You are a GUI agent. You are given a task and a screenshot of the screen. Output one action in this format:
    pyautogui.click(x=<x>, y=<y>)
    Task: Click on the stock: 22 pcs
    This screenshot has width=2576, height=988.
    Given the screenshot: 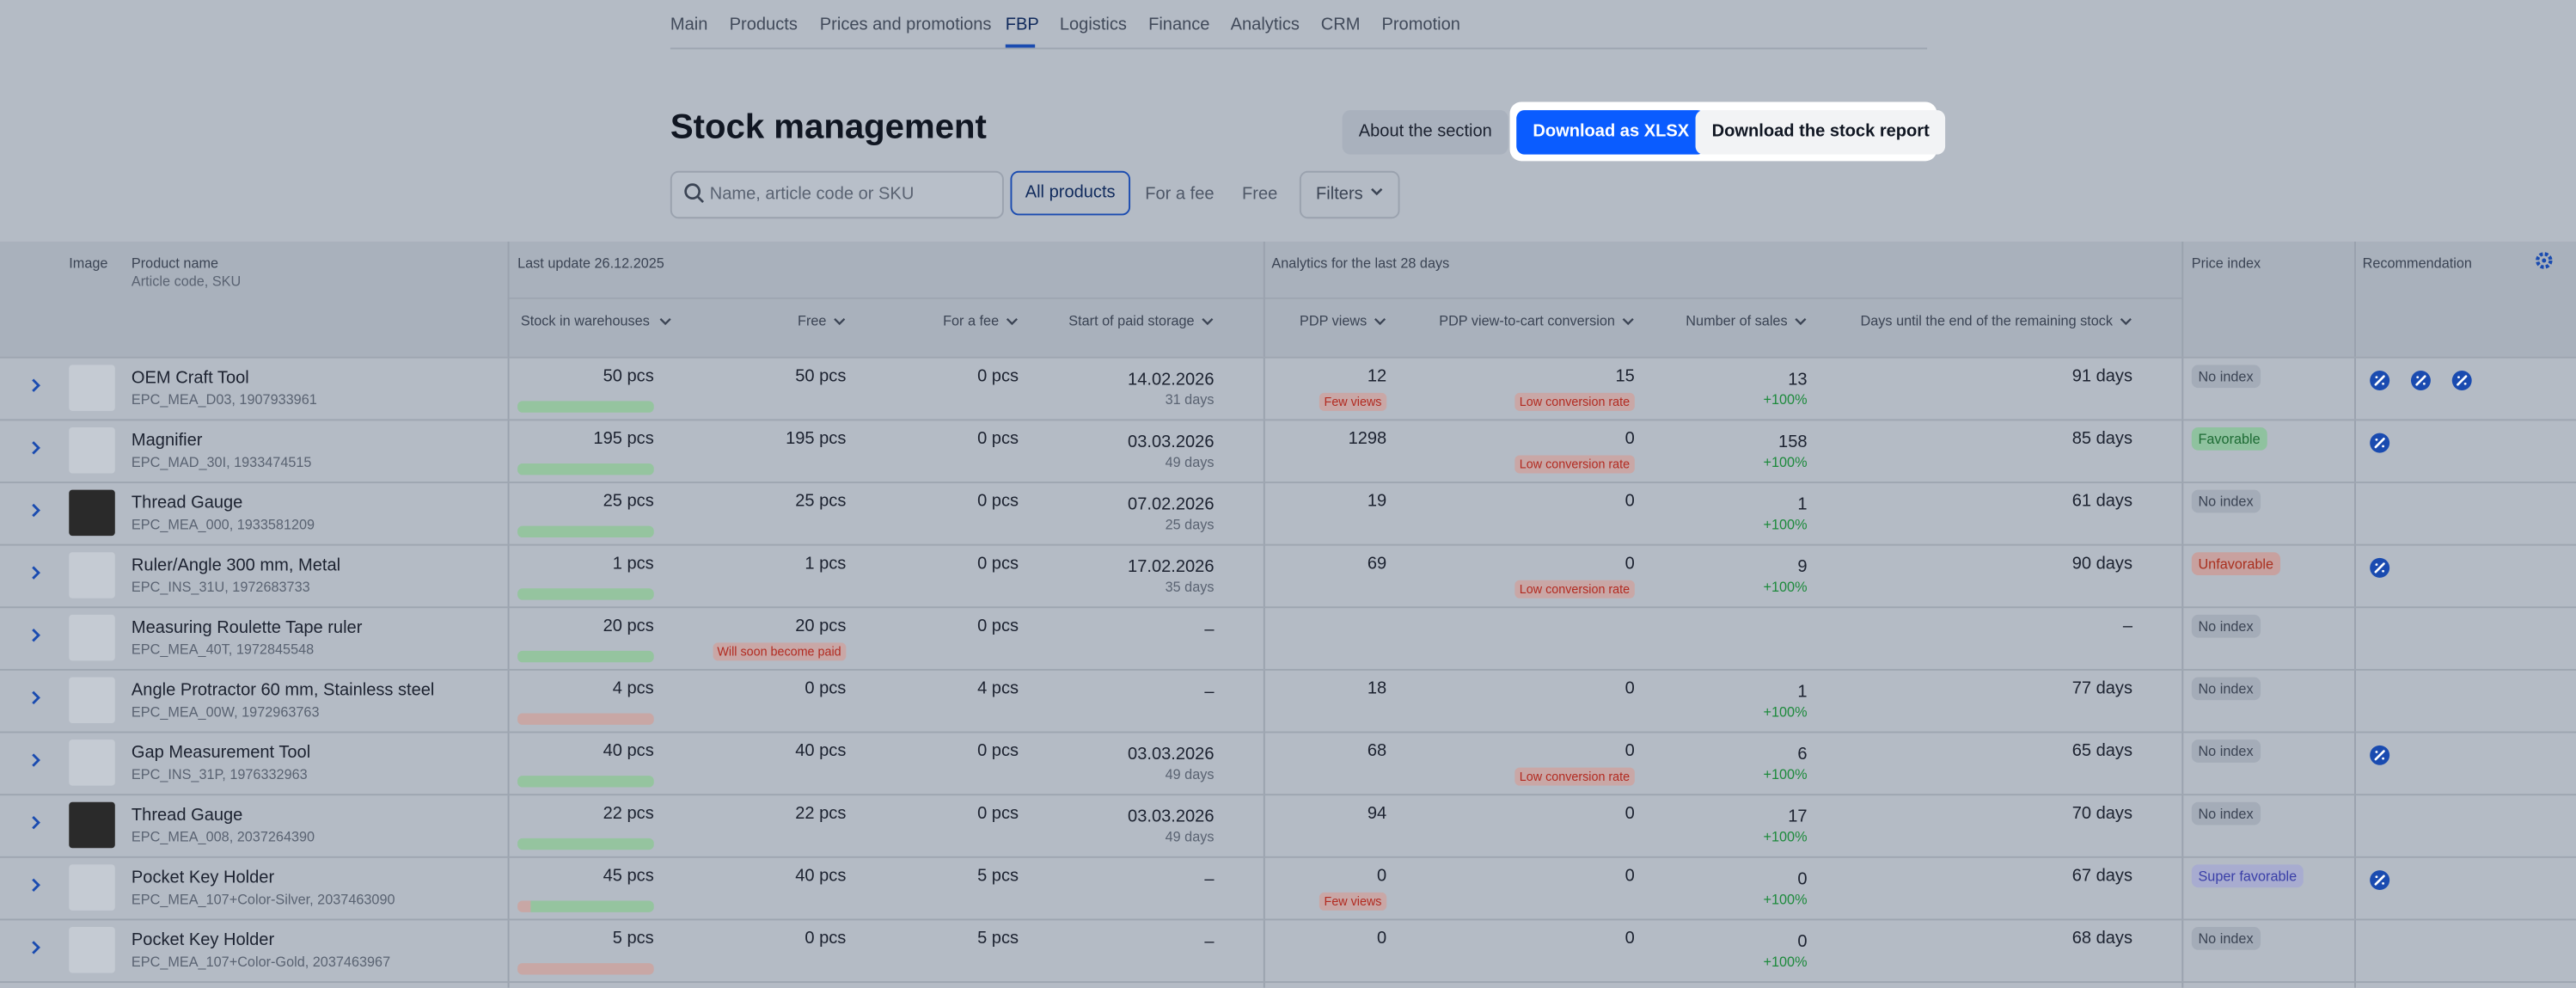 What is the action you would take?
    pyautogui.click(x=628, y=813)
    